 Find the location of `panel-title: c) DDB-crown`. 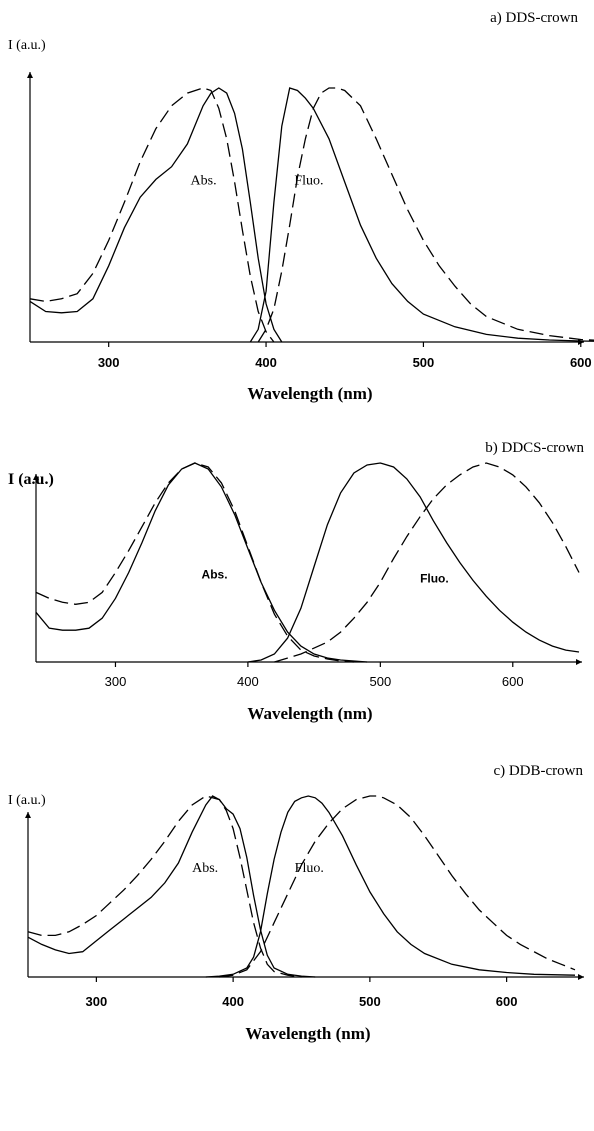

panel-title: c) DDB-crown is located at coordinates (538, 771).